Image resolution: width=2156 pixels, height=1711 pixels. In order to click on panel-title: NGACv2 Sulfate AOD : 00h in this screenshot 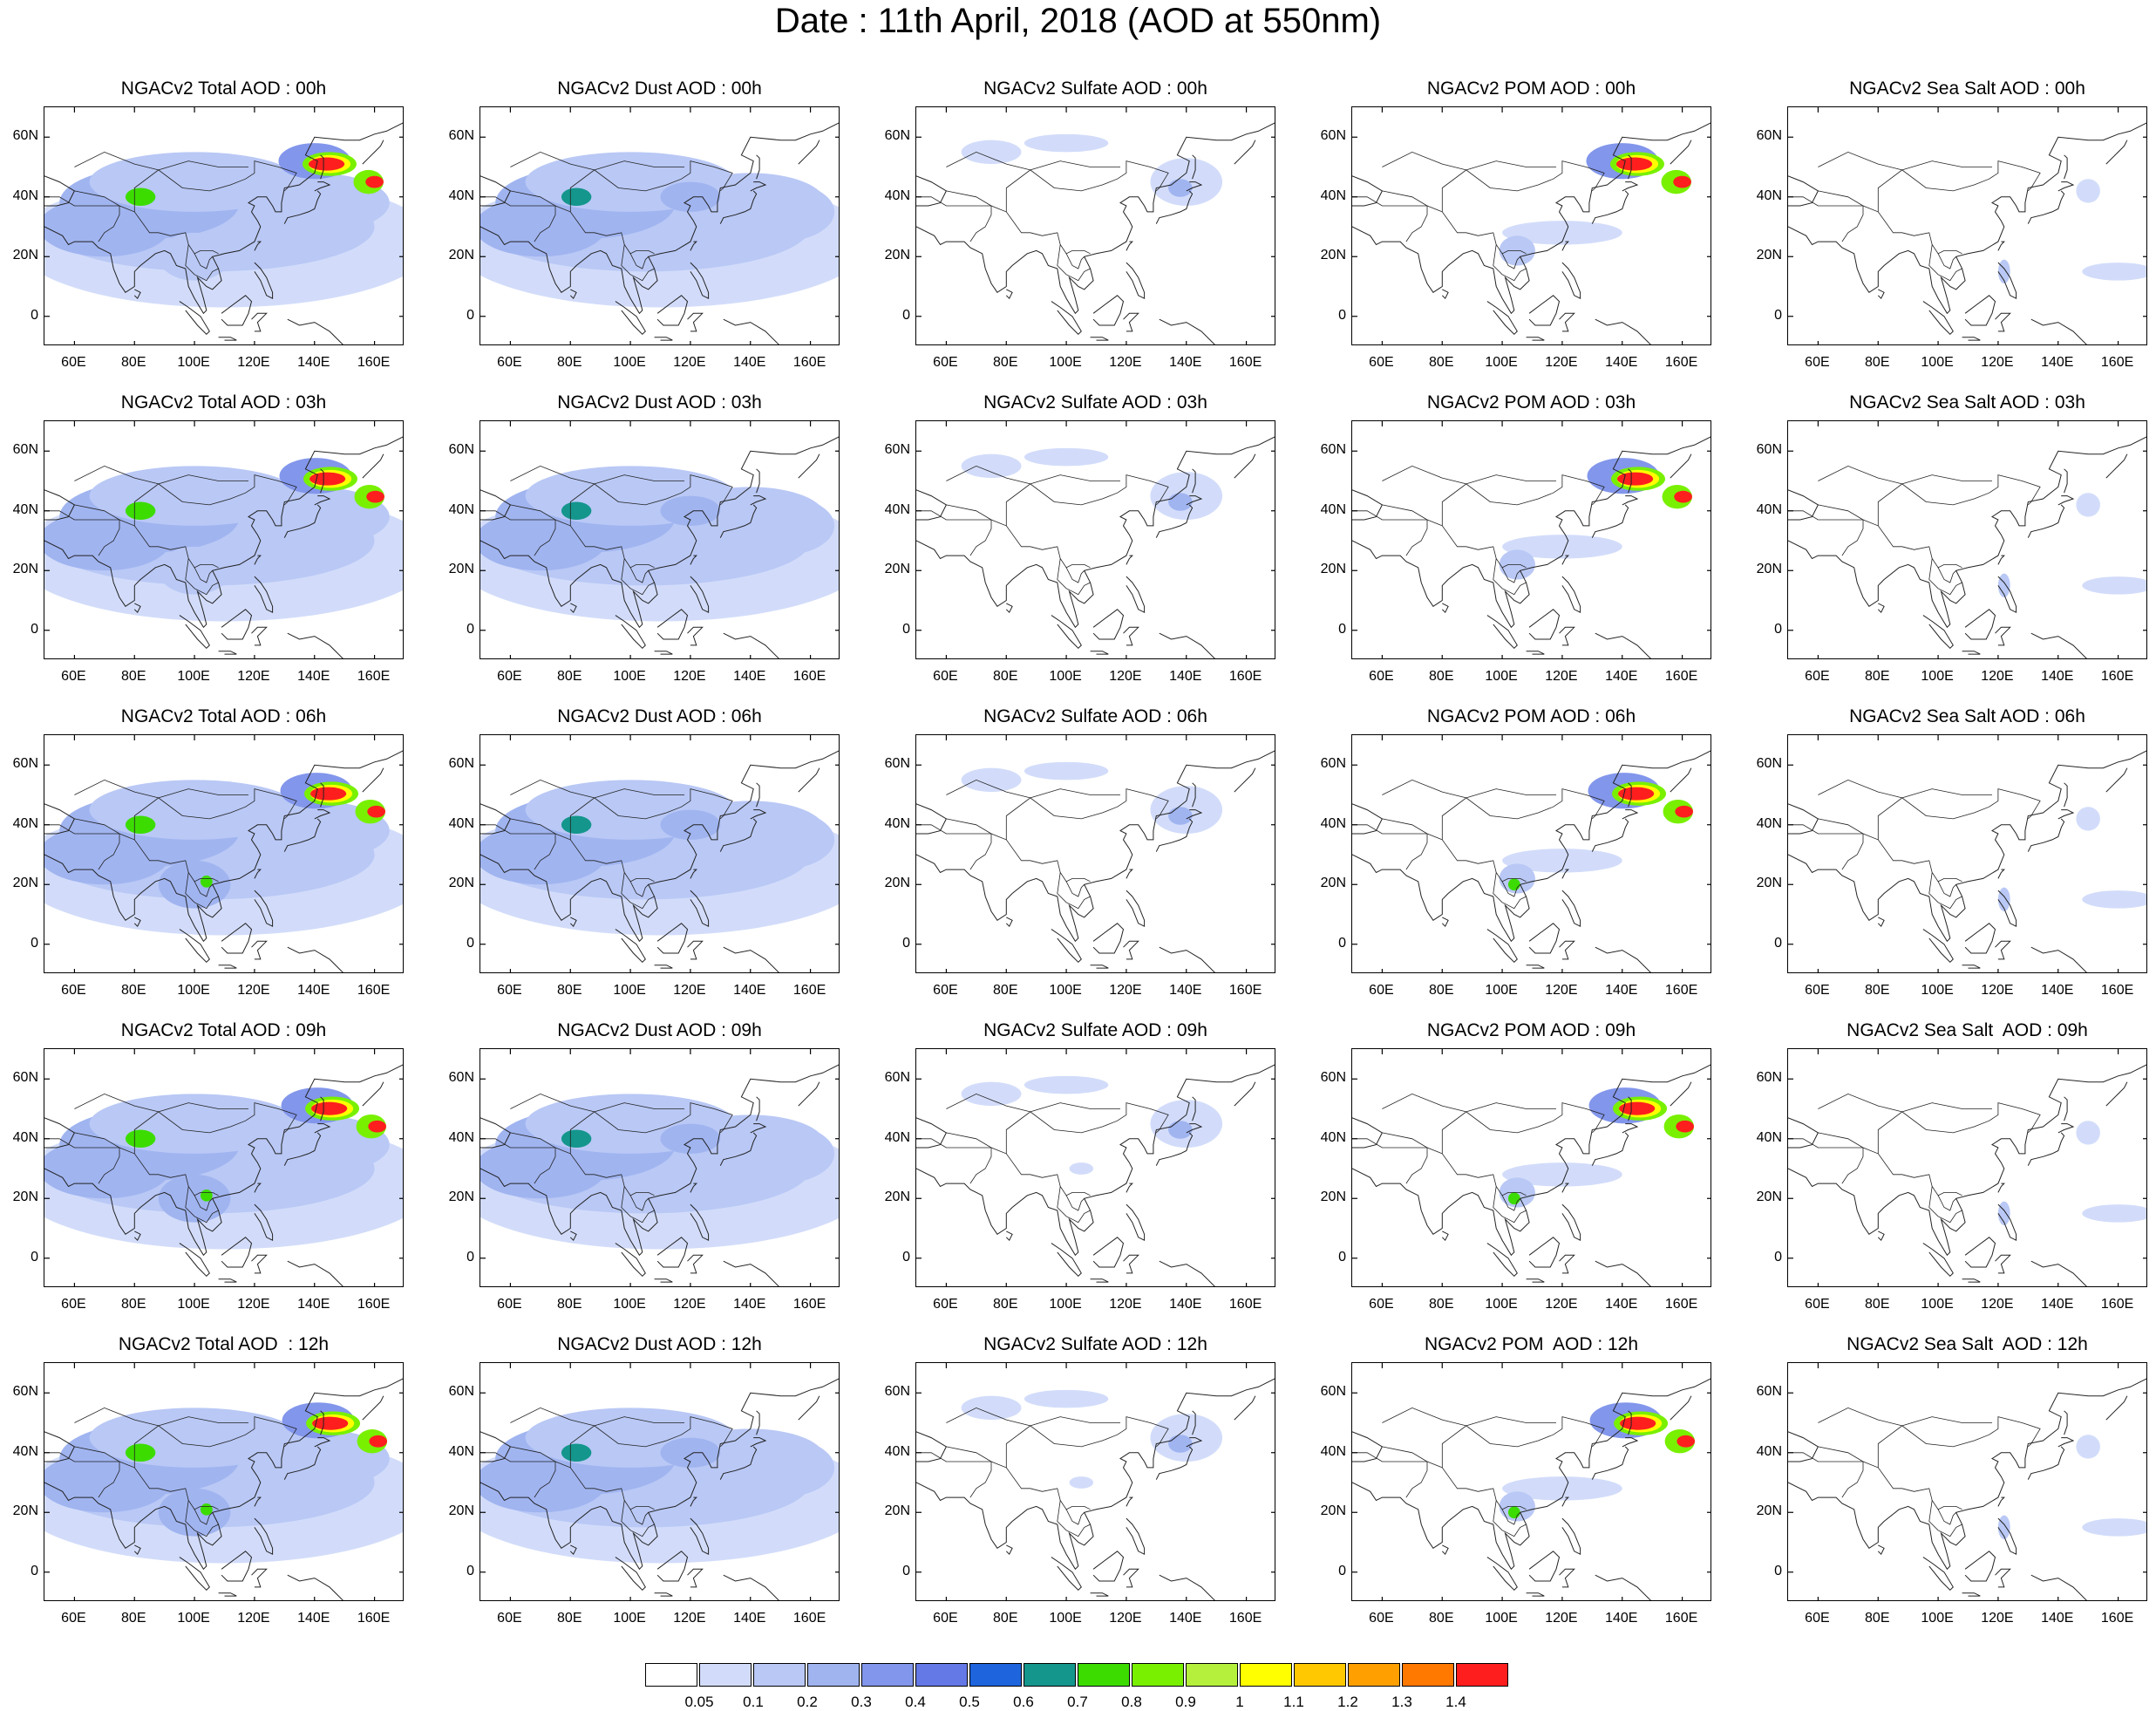, I will do `click(1095, 88)`.